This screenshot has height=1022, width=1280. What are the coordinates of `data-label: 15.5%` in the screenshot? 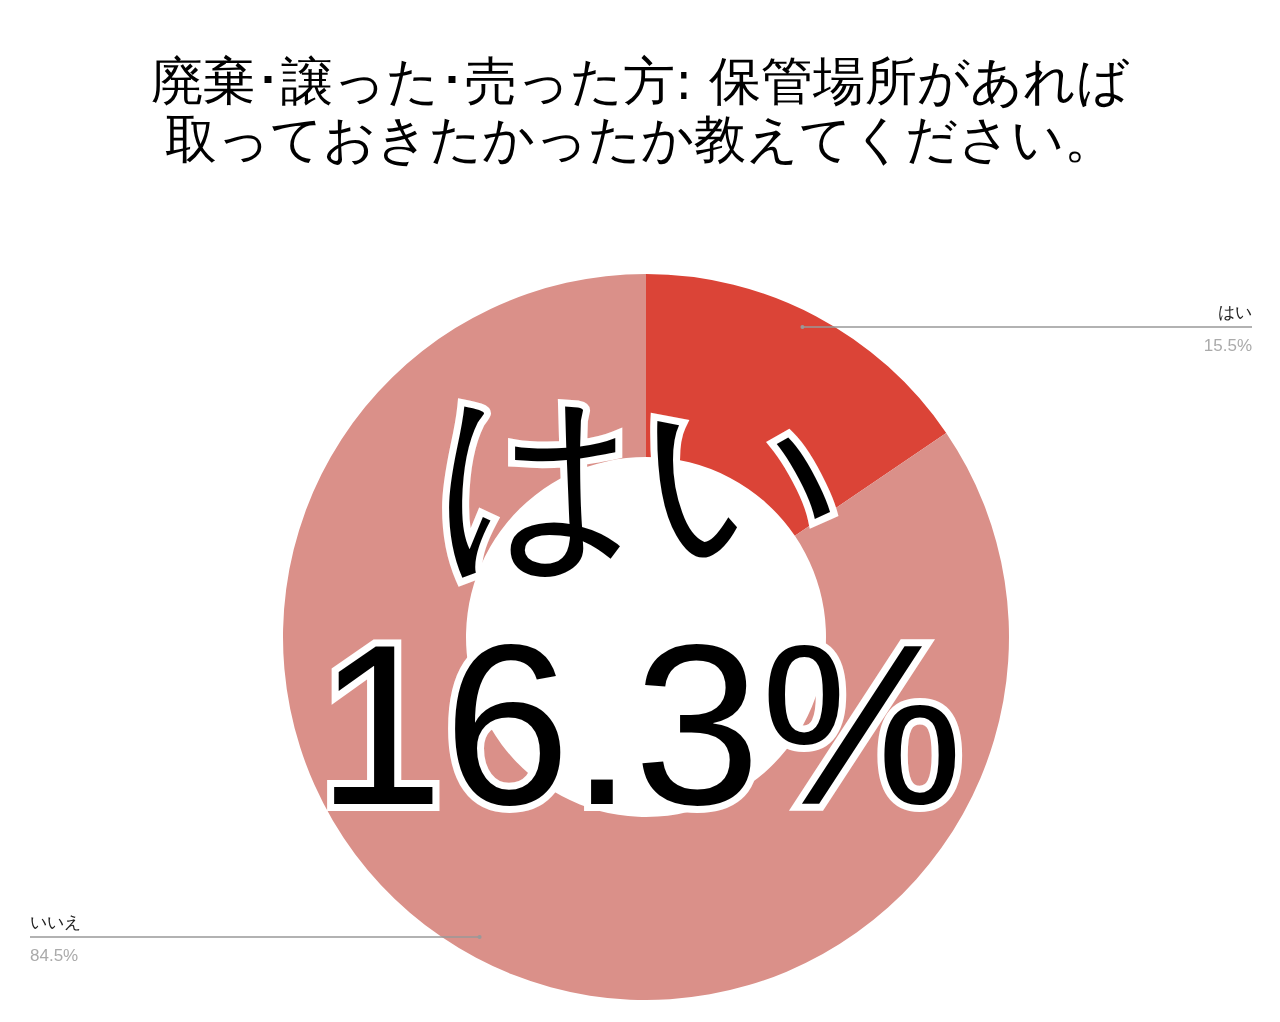 It's located at (1227, 346).